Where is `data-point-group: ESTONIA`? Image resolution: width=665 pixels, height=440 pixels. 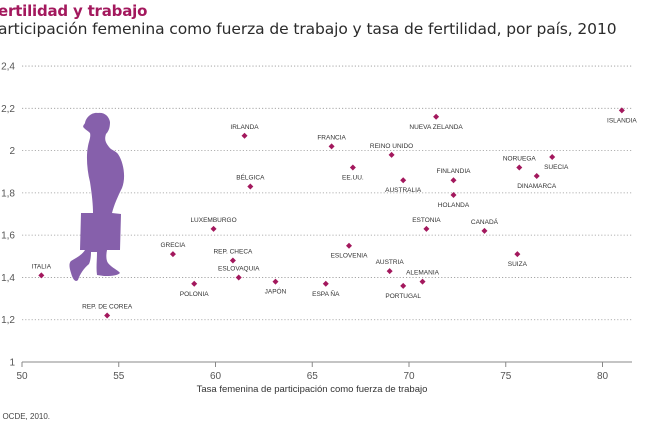
data-point-group: ESTONIA is located at coordinates (426, 224).